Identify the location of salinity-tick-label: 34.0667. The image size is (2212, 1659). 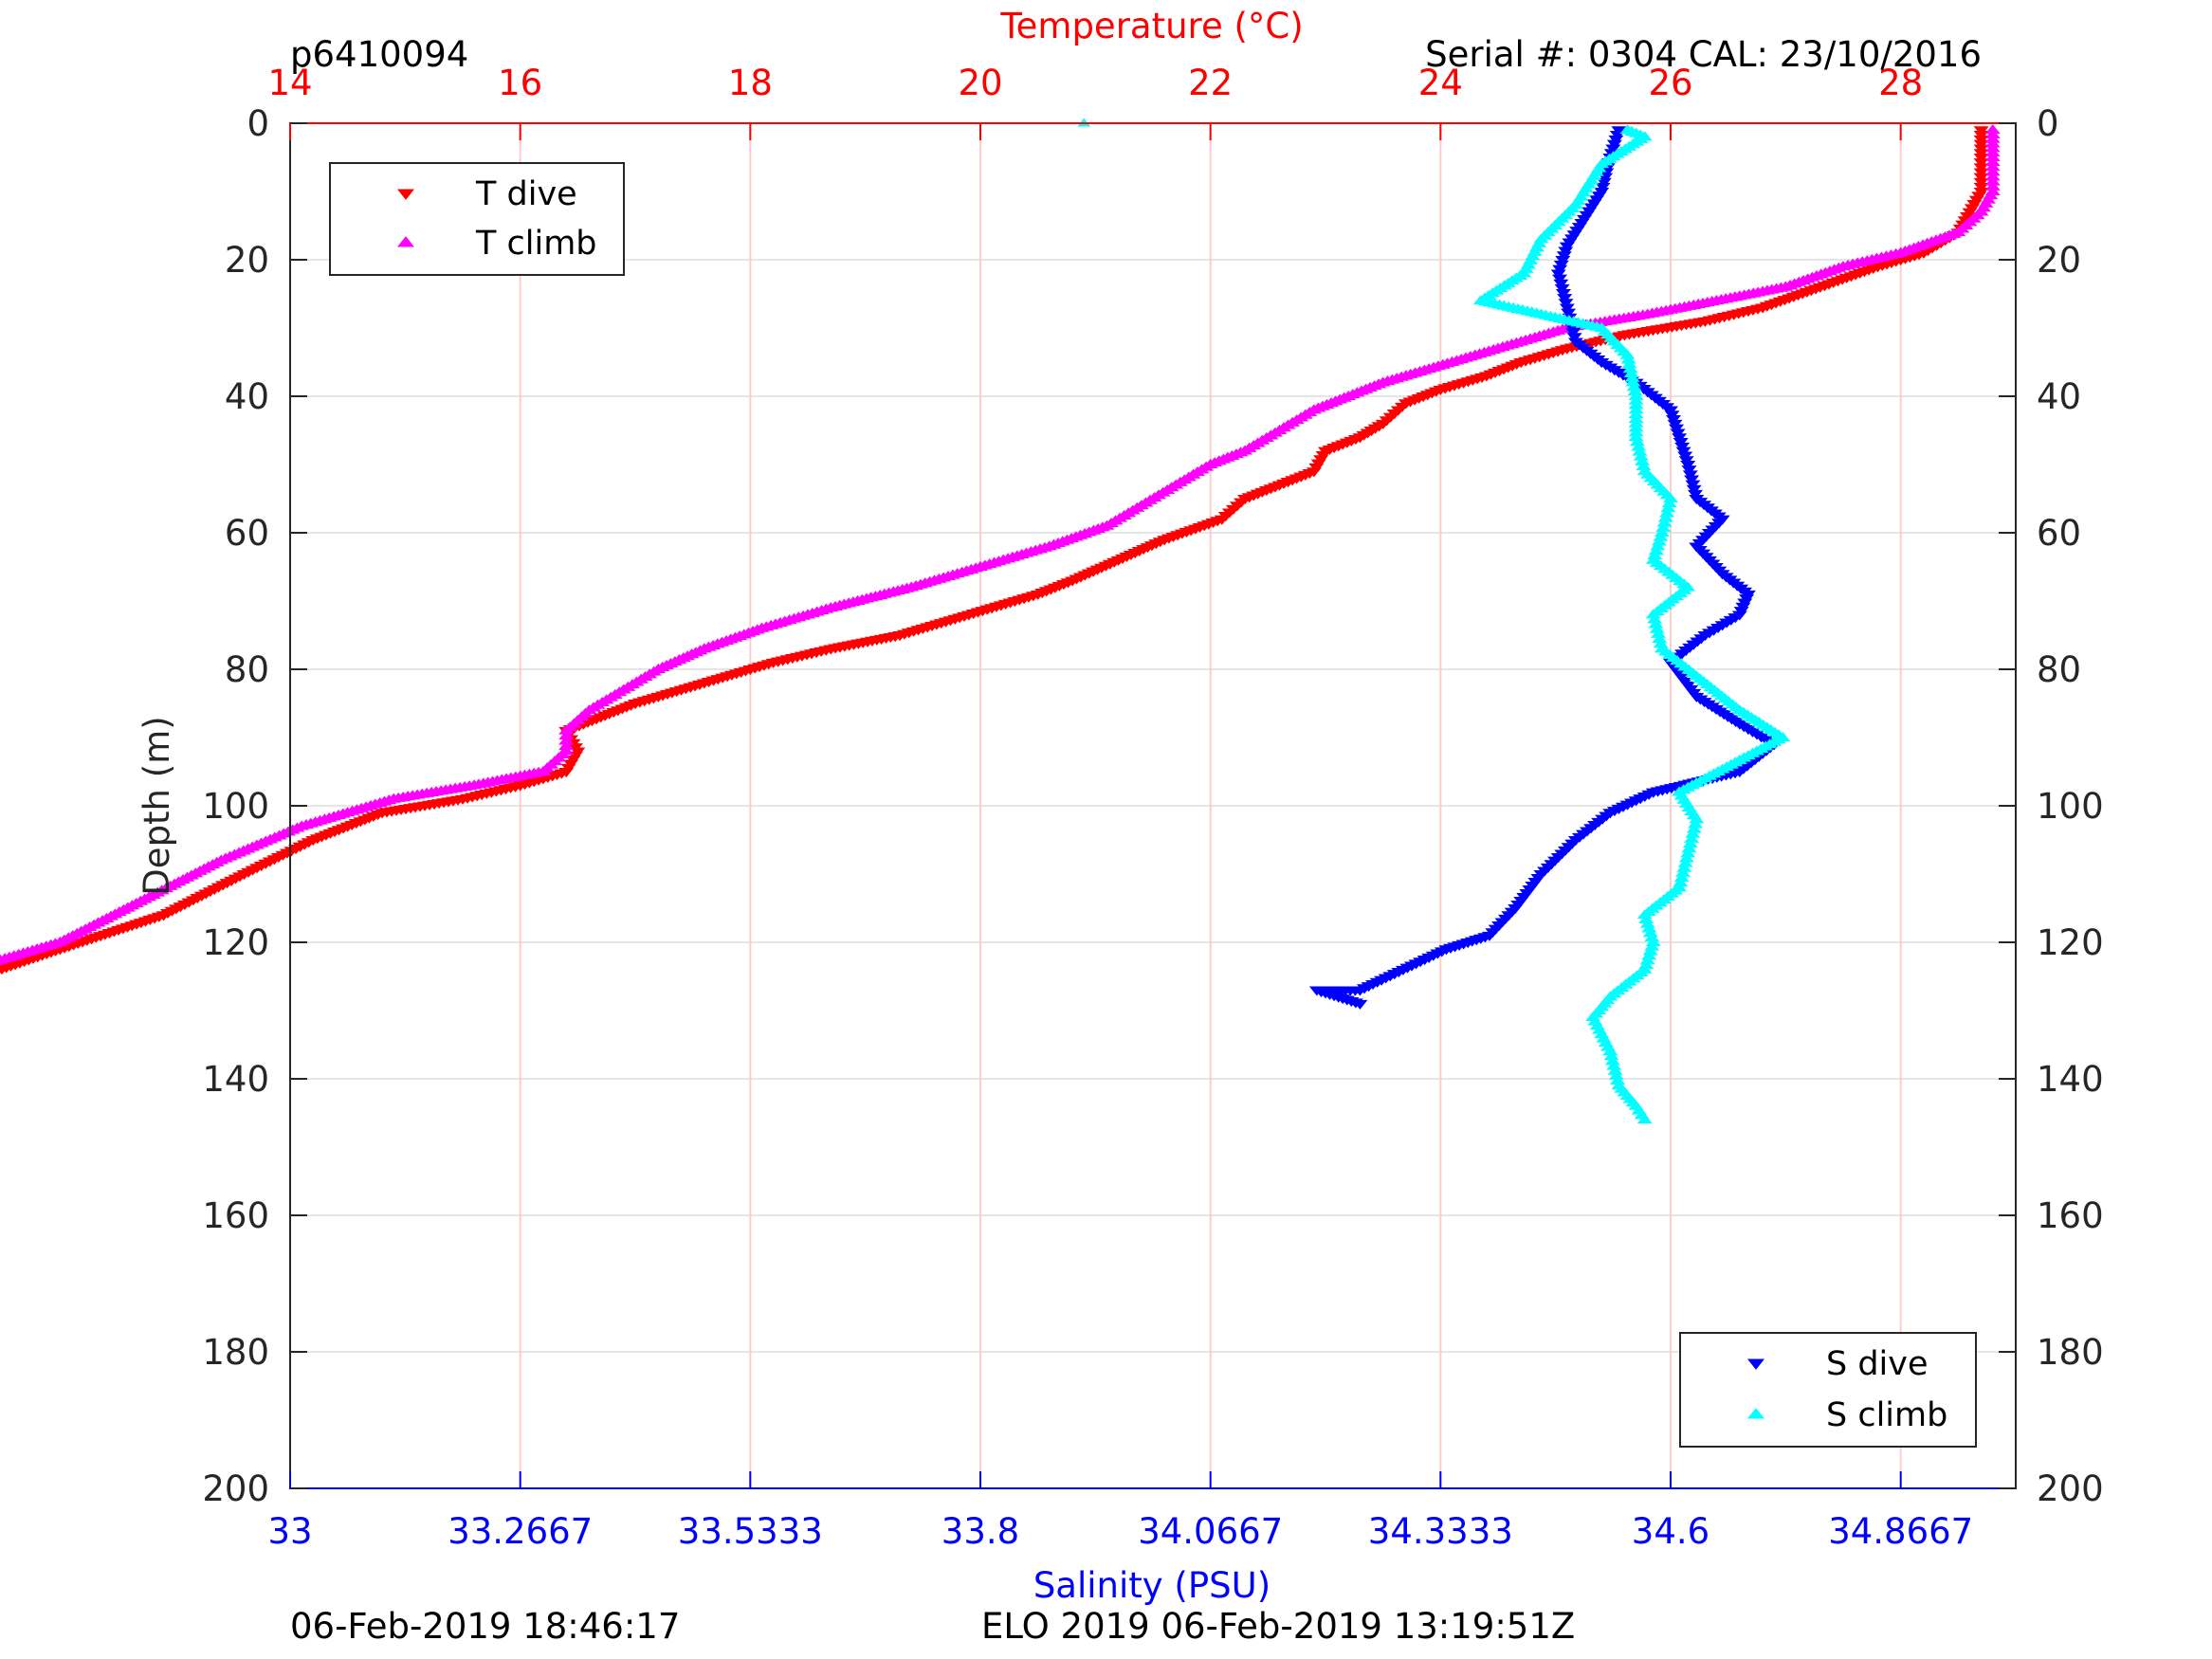
(1210, 1531).